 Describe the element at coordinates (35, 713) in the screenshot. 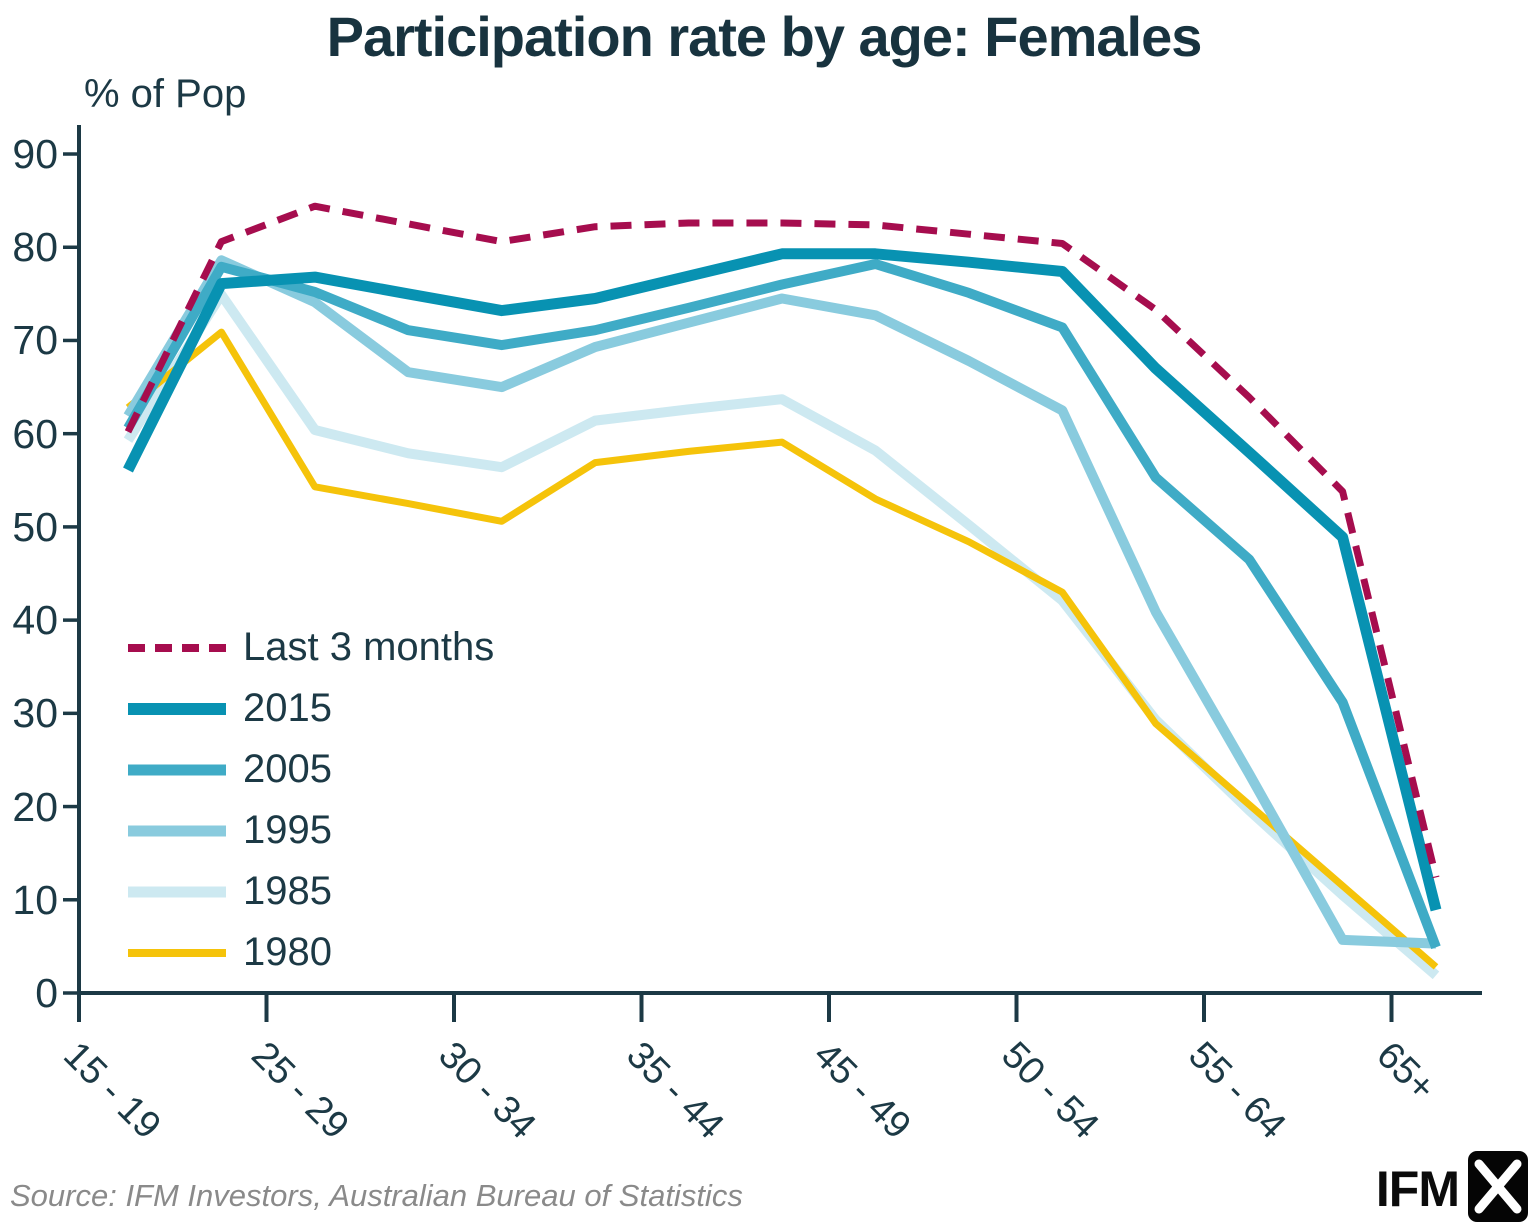

I see `y-axis-tick-label: 30` at that location.